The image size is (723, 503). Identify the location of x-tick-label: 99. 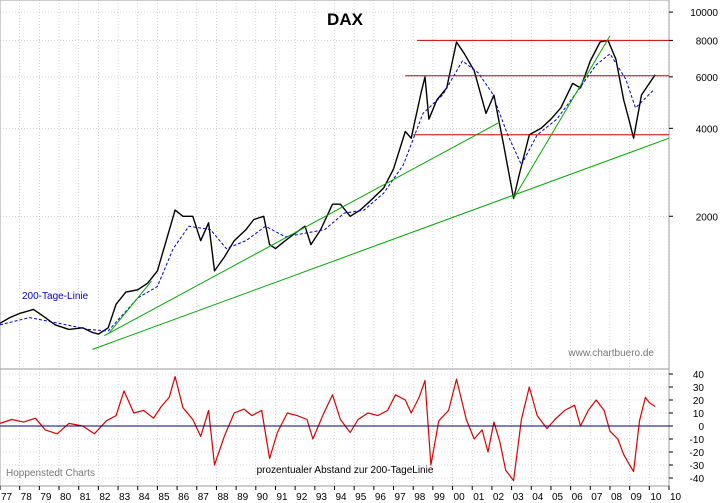
(440, 497).